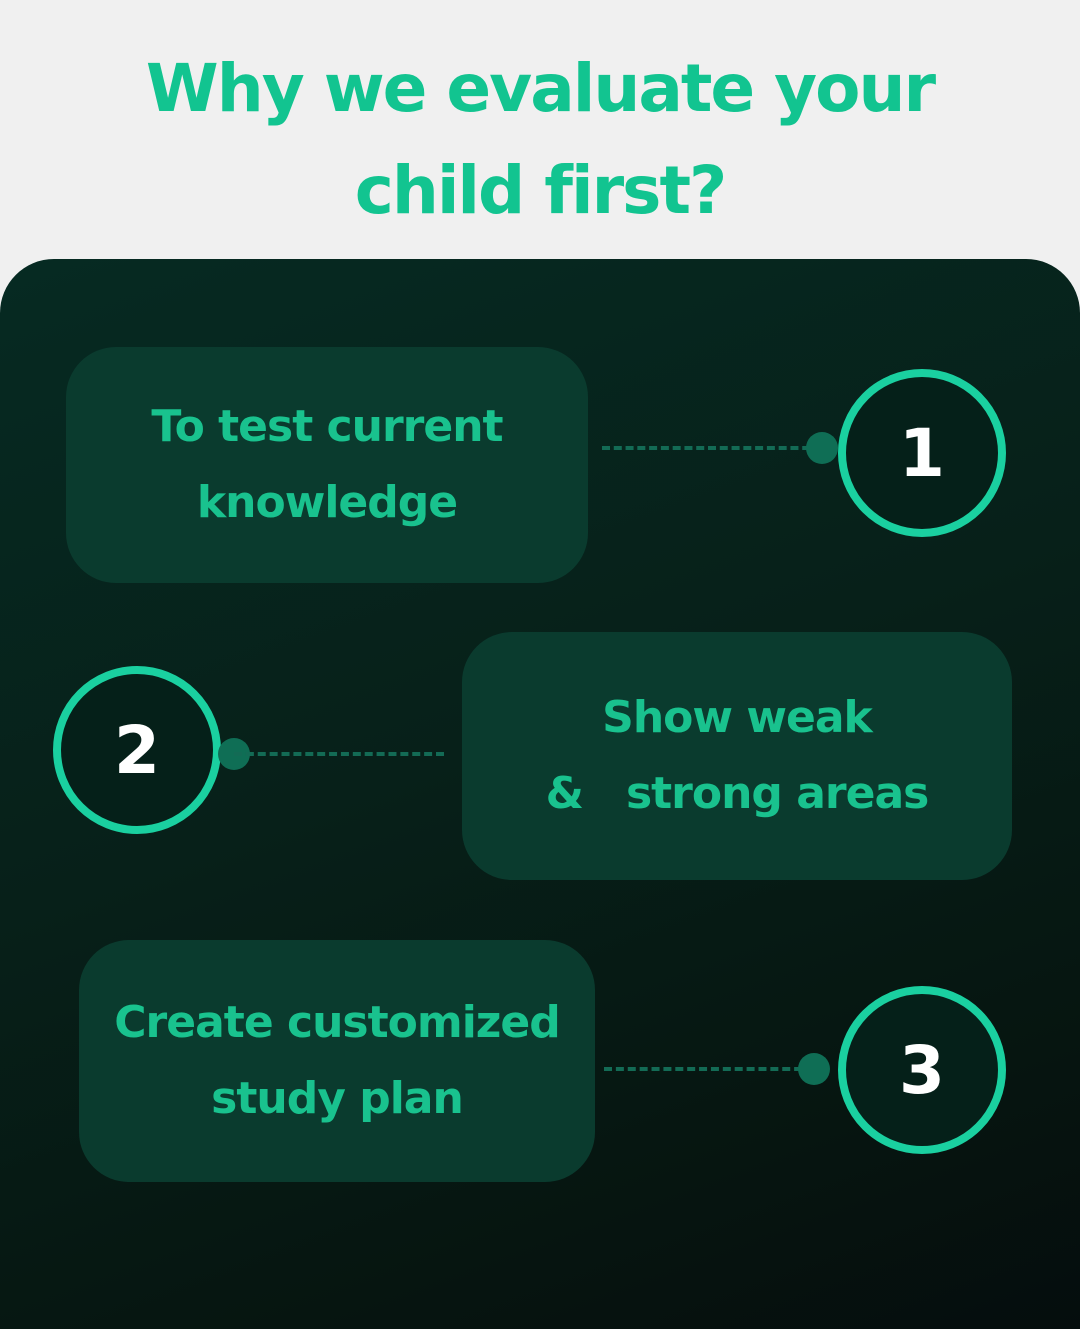  I want to click on step-card-1: To test current knowledge, so click(327, 465).